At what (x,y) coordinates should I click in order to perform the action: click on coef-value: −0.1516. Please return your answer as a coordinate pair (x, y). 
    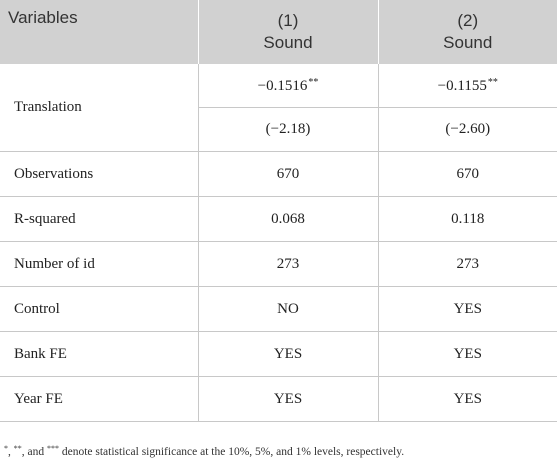
    Looking at the image, I should click on (282, 85).